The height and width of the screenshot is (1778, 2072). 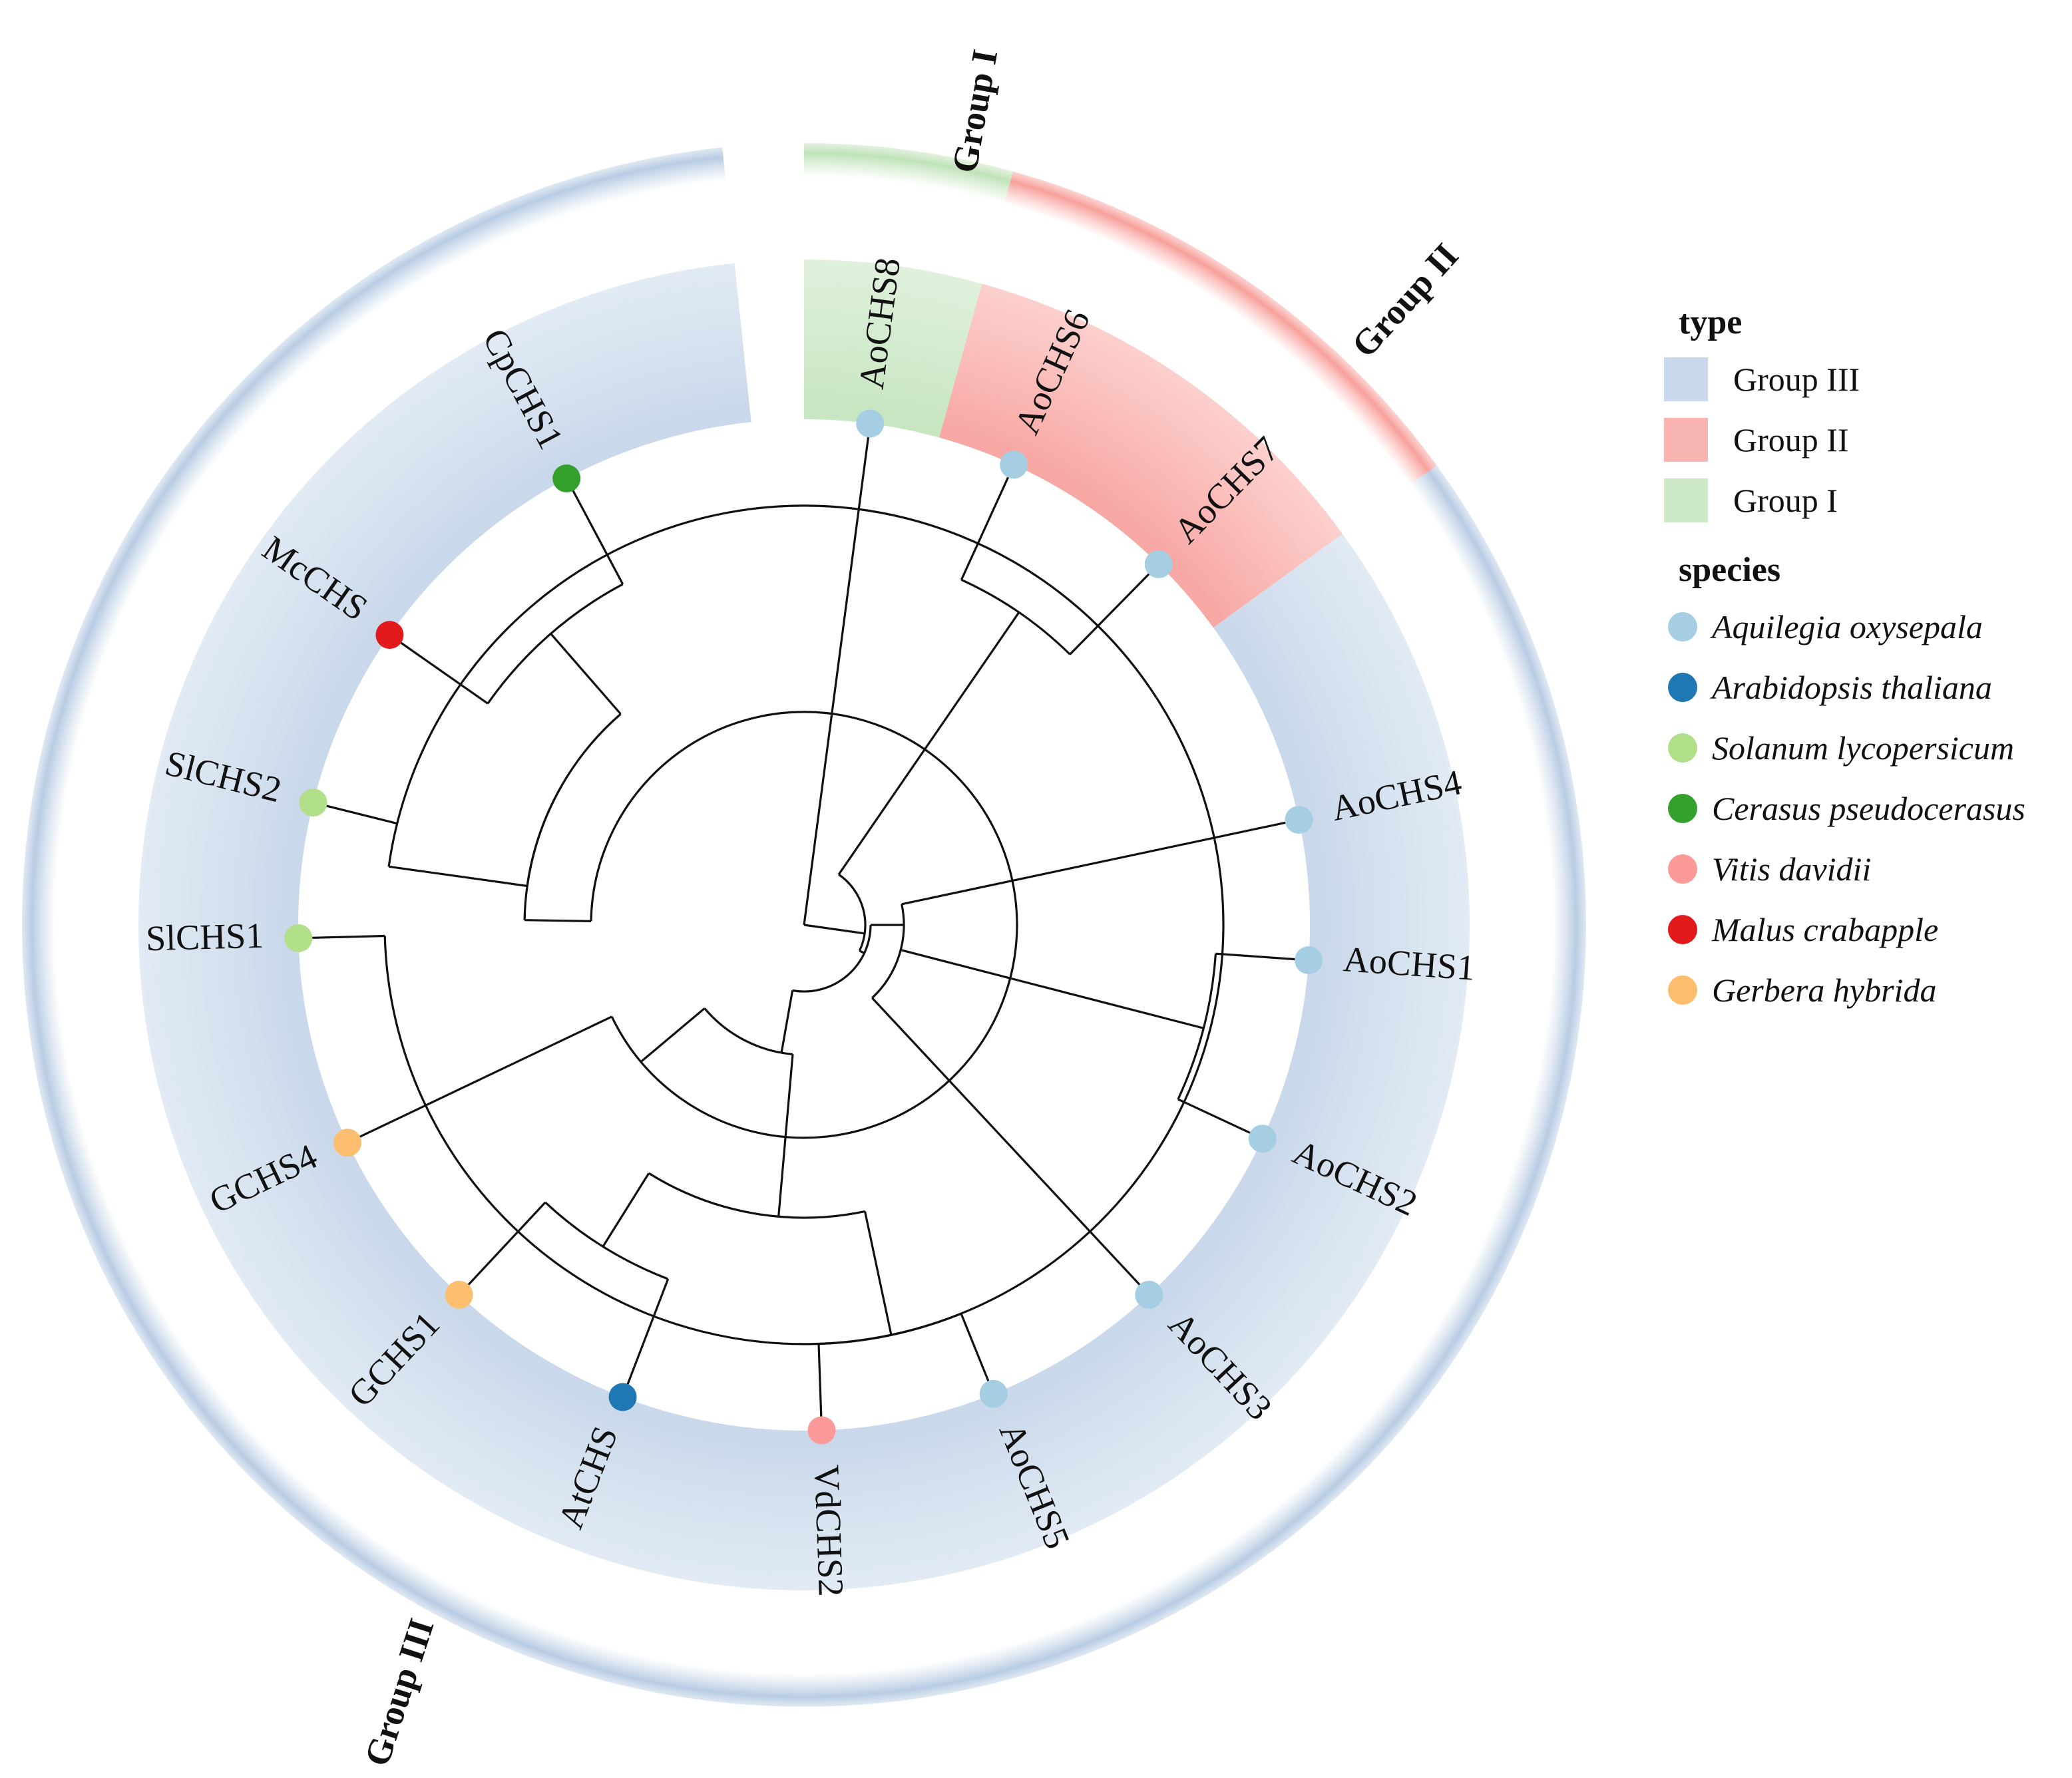 I want to click on type-legend: type Group III Group II Group I, so click(x=1864, y=416).